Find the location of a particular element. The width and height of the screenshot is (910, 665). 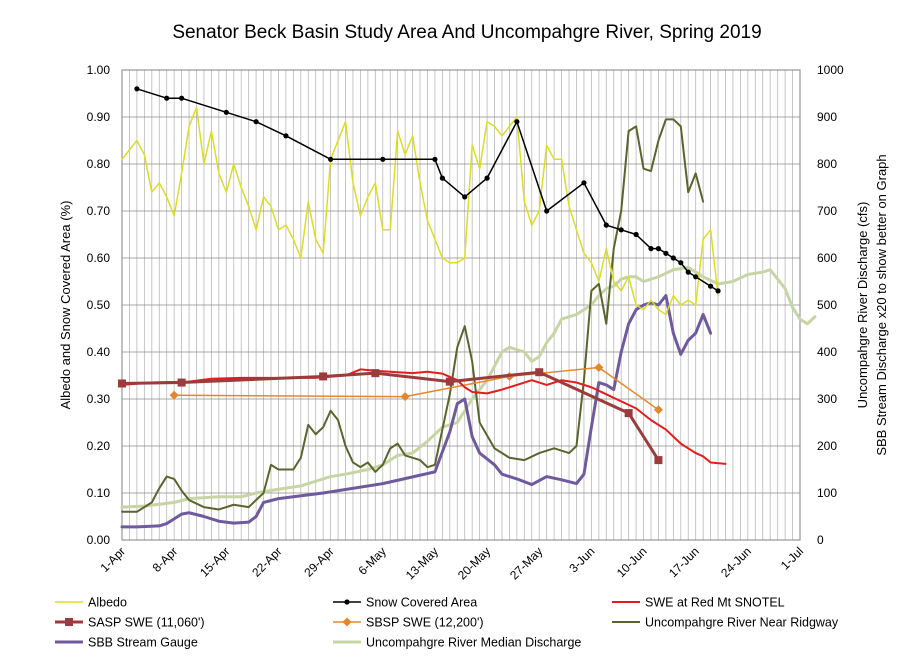

x-tick-label: 8-Apr is located at coordinates (165, 559).